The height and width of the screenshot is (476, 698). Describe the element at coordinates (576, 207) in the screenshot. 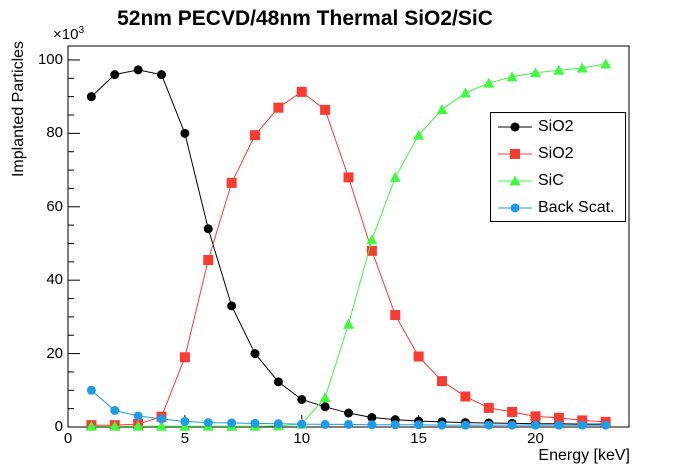

I see `legend-label: Back Scat.` at that location.